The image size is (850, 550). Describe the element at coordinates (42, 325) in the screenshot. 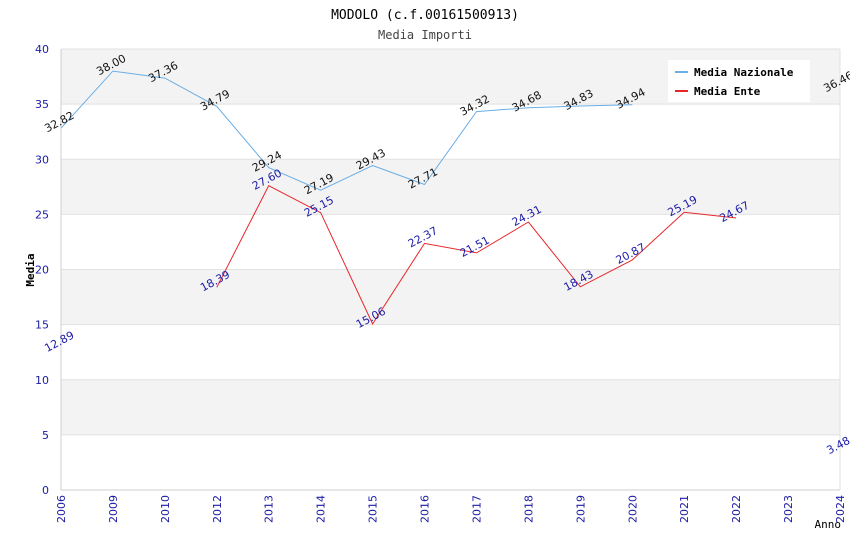

I see `y-tick-label: 15` at that location.